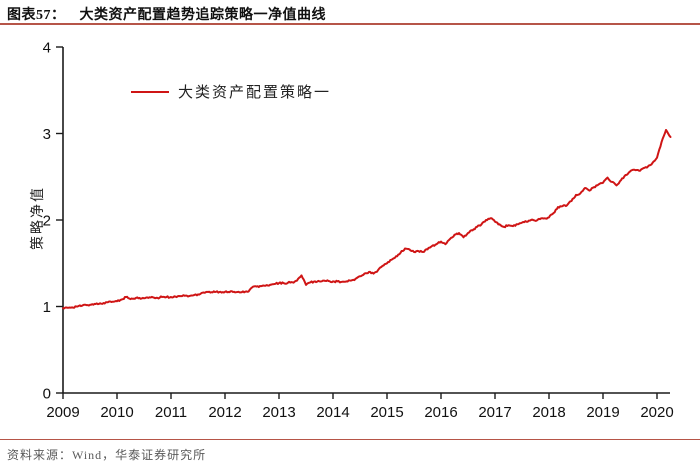 This screenshot has height=467, width=700. What do you see at coordinates (62, 412) in the screenshot?
I see `svg-text: 2009` at bounding box center [62, 412].